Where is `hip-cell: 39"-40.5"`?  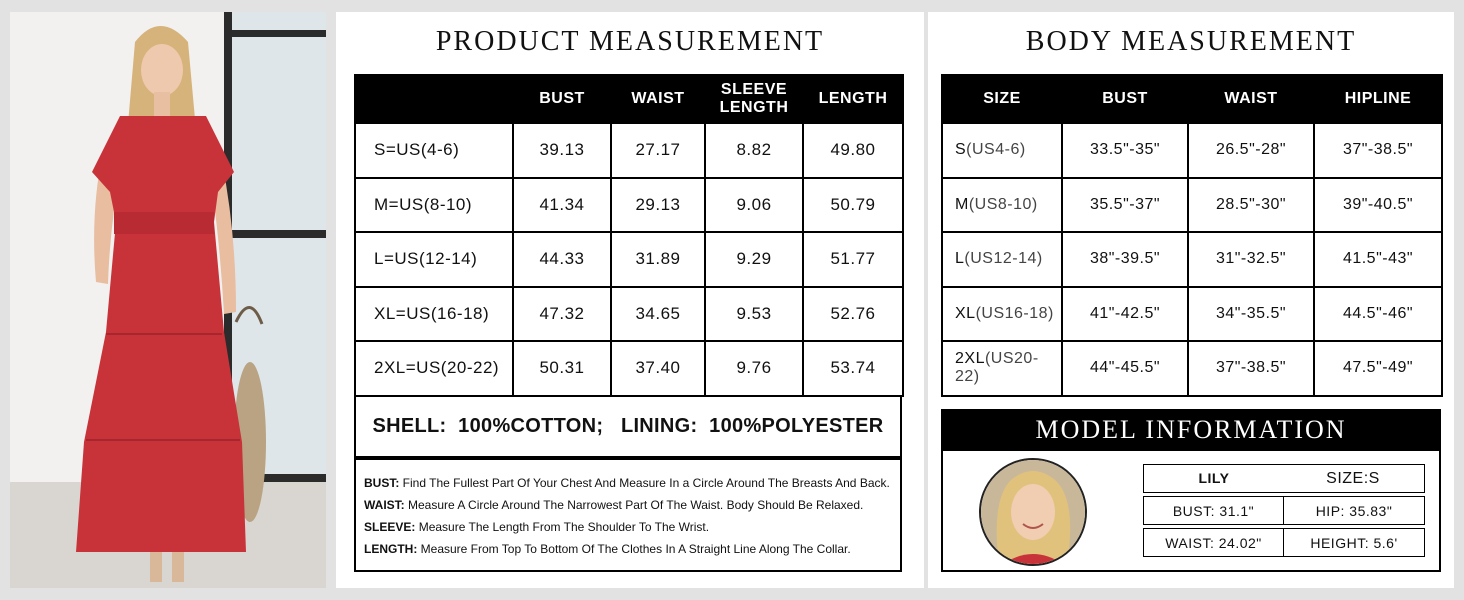 hip-cell: 39"-40.5" is located at coordinates (1378, 204).